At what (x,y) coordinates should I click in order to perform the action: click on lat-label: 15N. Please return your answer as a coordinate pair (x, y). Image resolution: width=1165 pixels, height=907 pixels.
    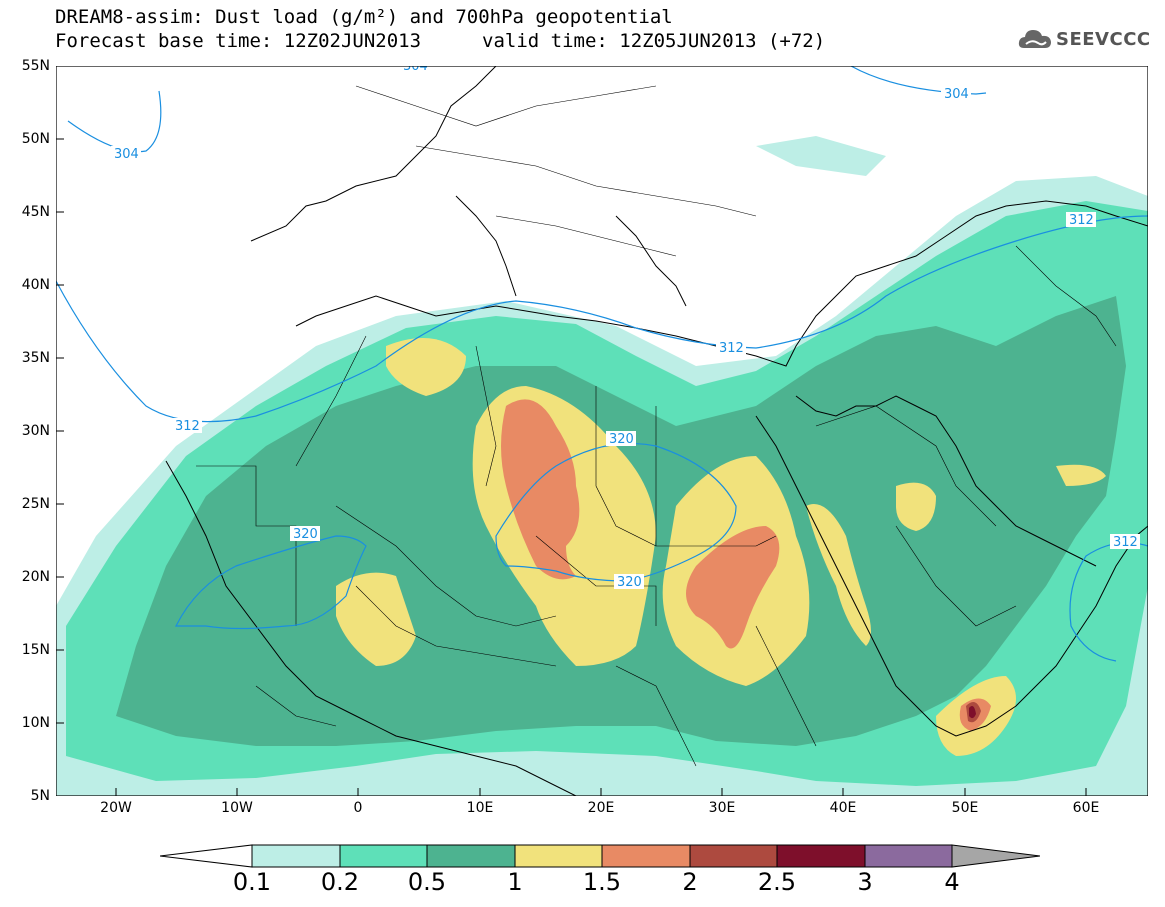
    Looking at the image, I should click on (35, 650).